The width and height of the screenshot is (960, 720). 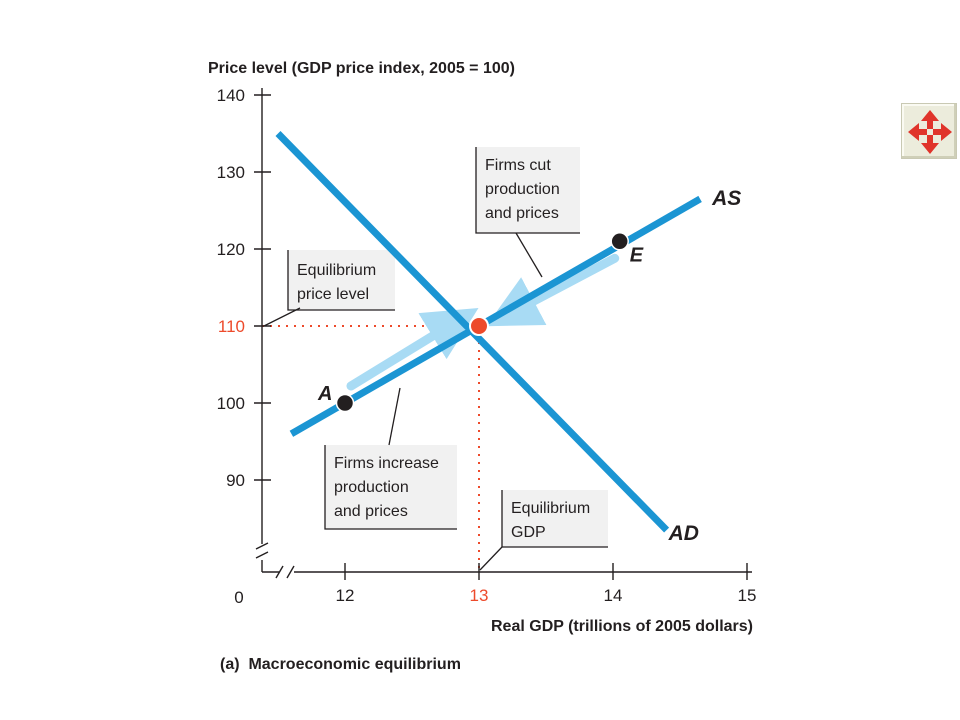 What do you see at coordinates (333, 294) in the screenshot?
I see `annotation-text: price level` at bounding box center [333, 294].